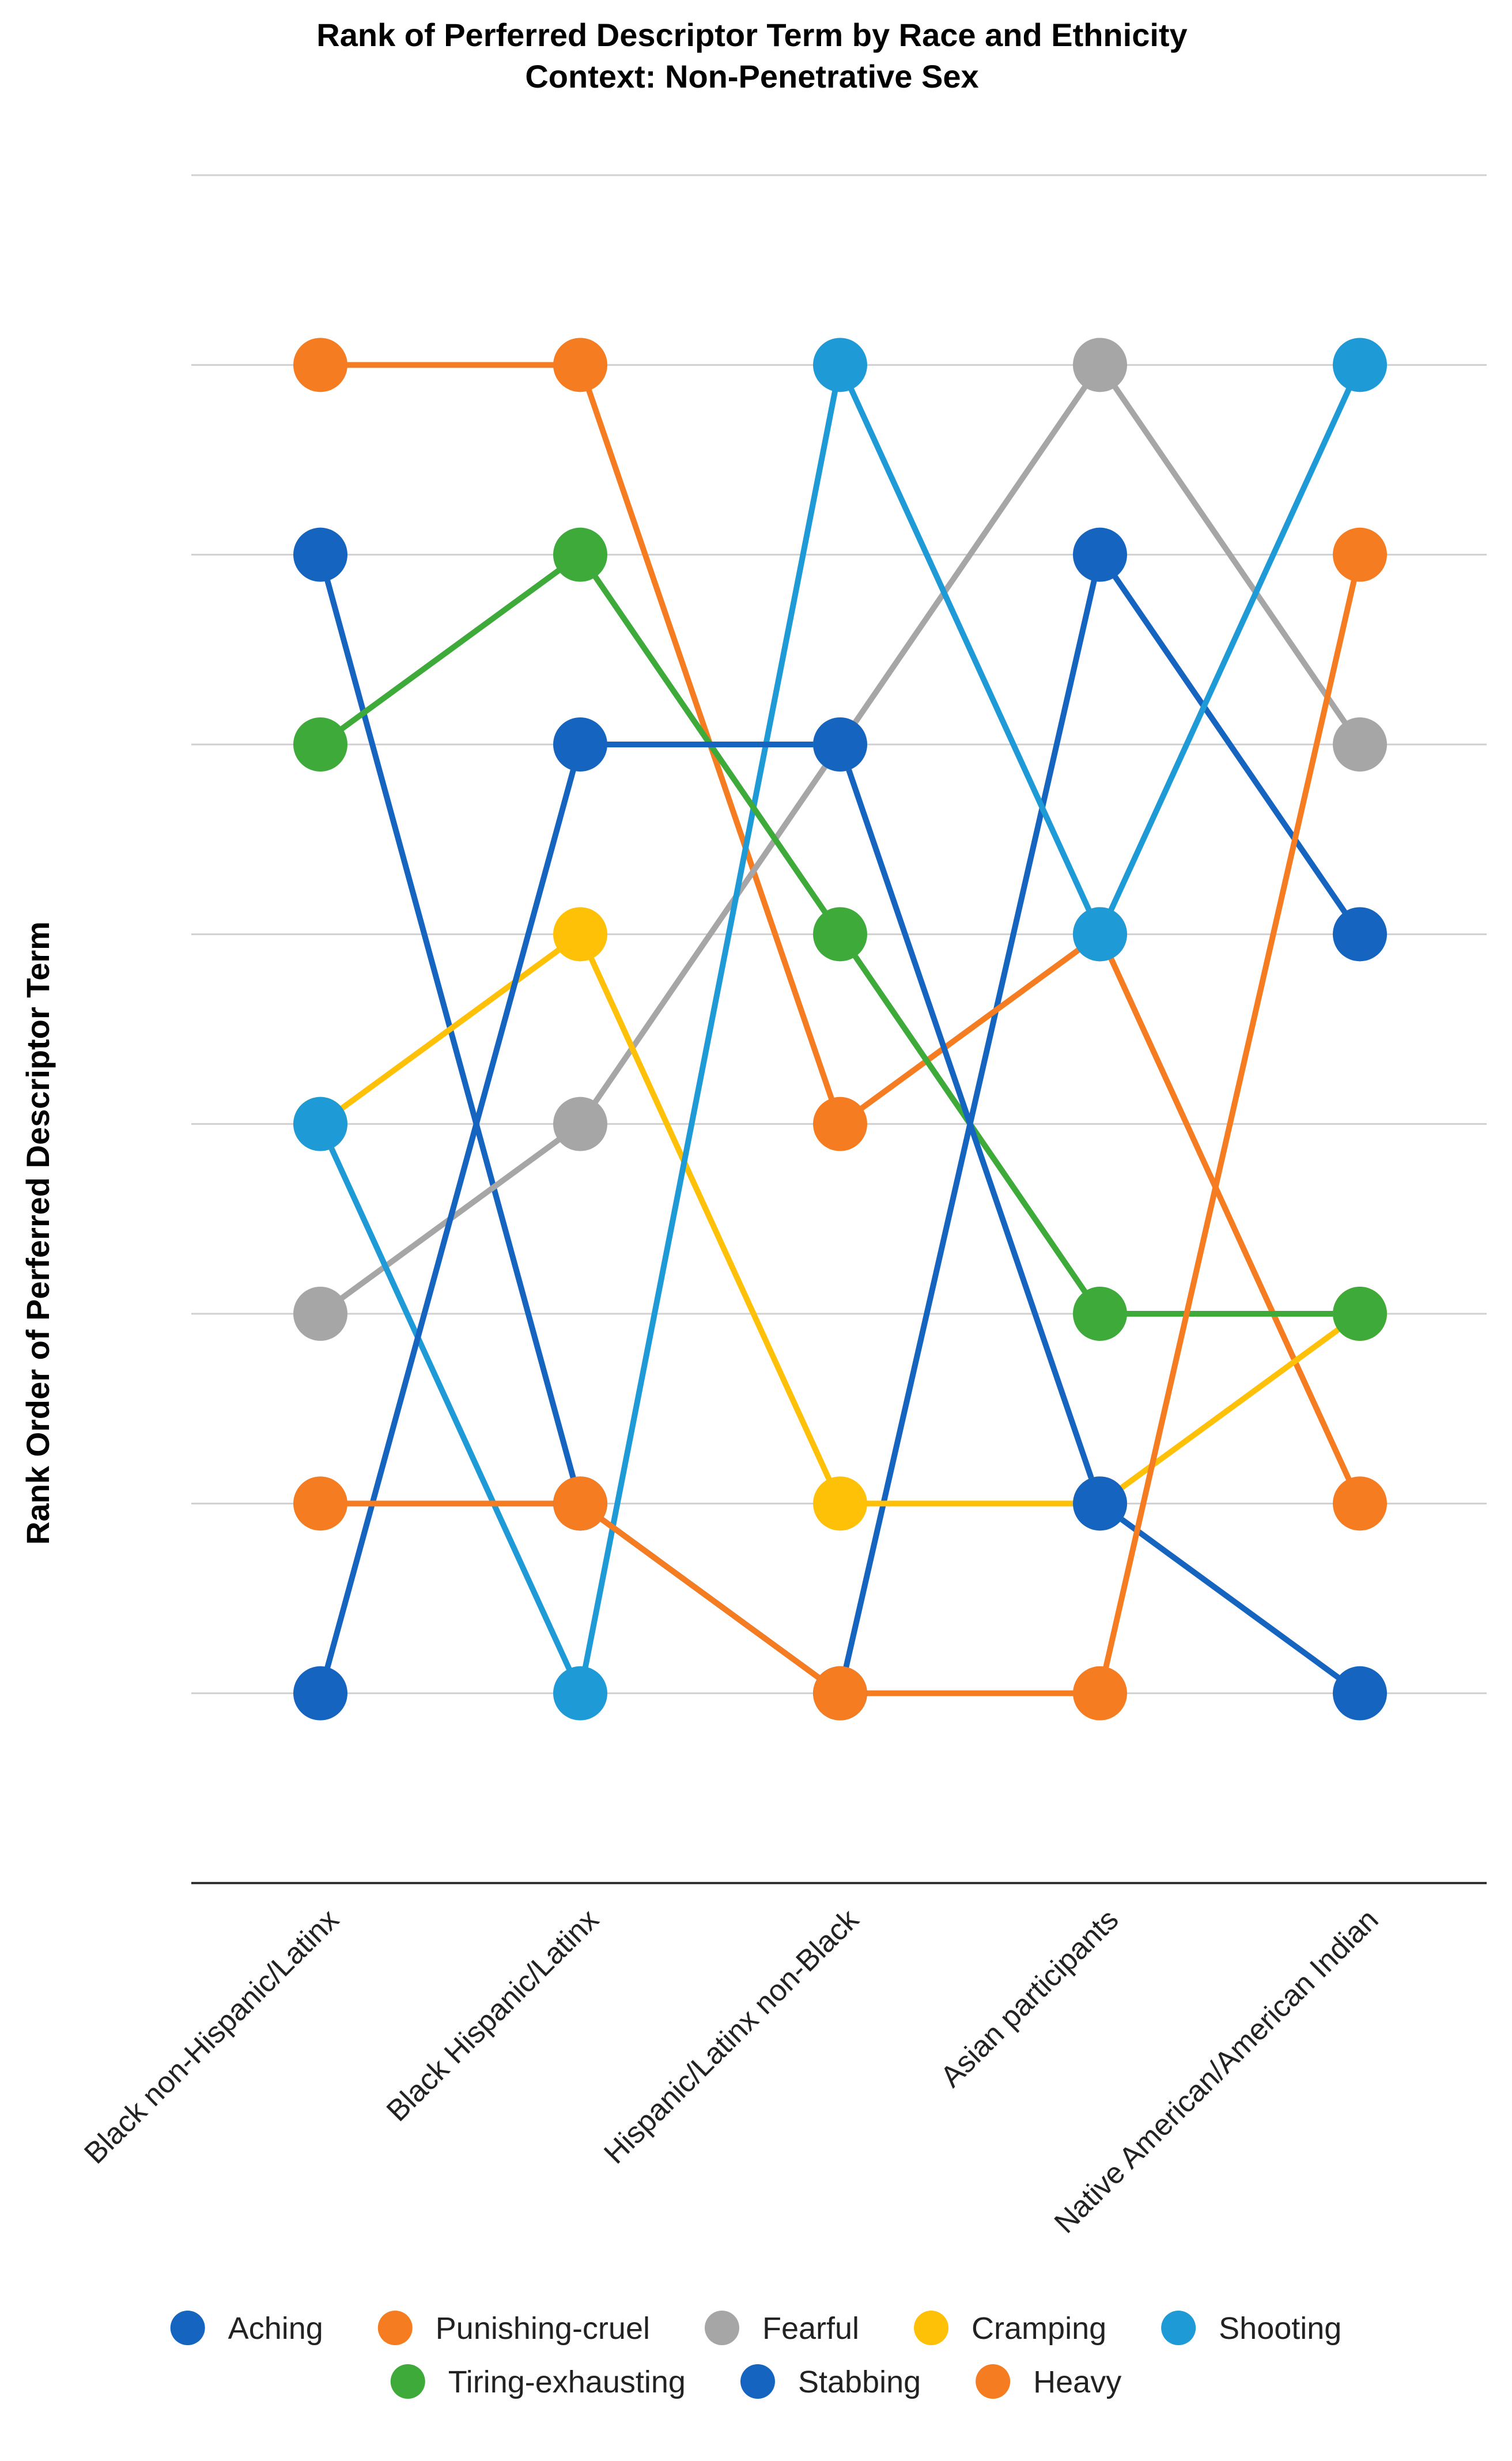 This screenshot has width=1512, height=2461. Describe the element at coordinates (859, 2382) in the screenshot. I see `legend-label: Stabbing` at that location.